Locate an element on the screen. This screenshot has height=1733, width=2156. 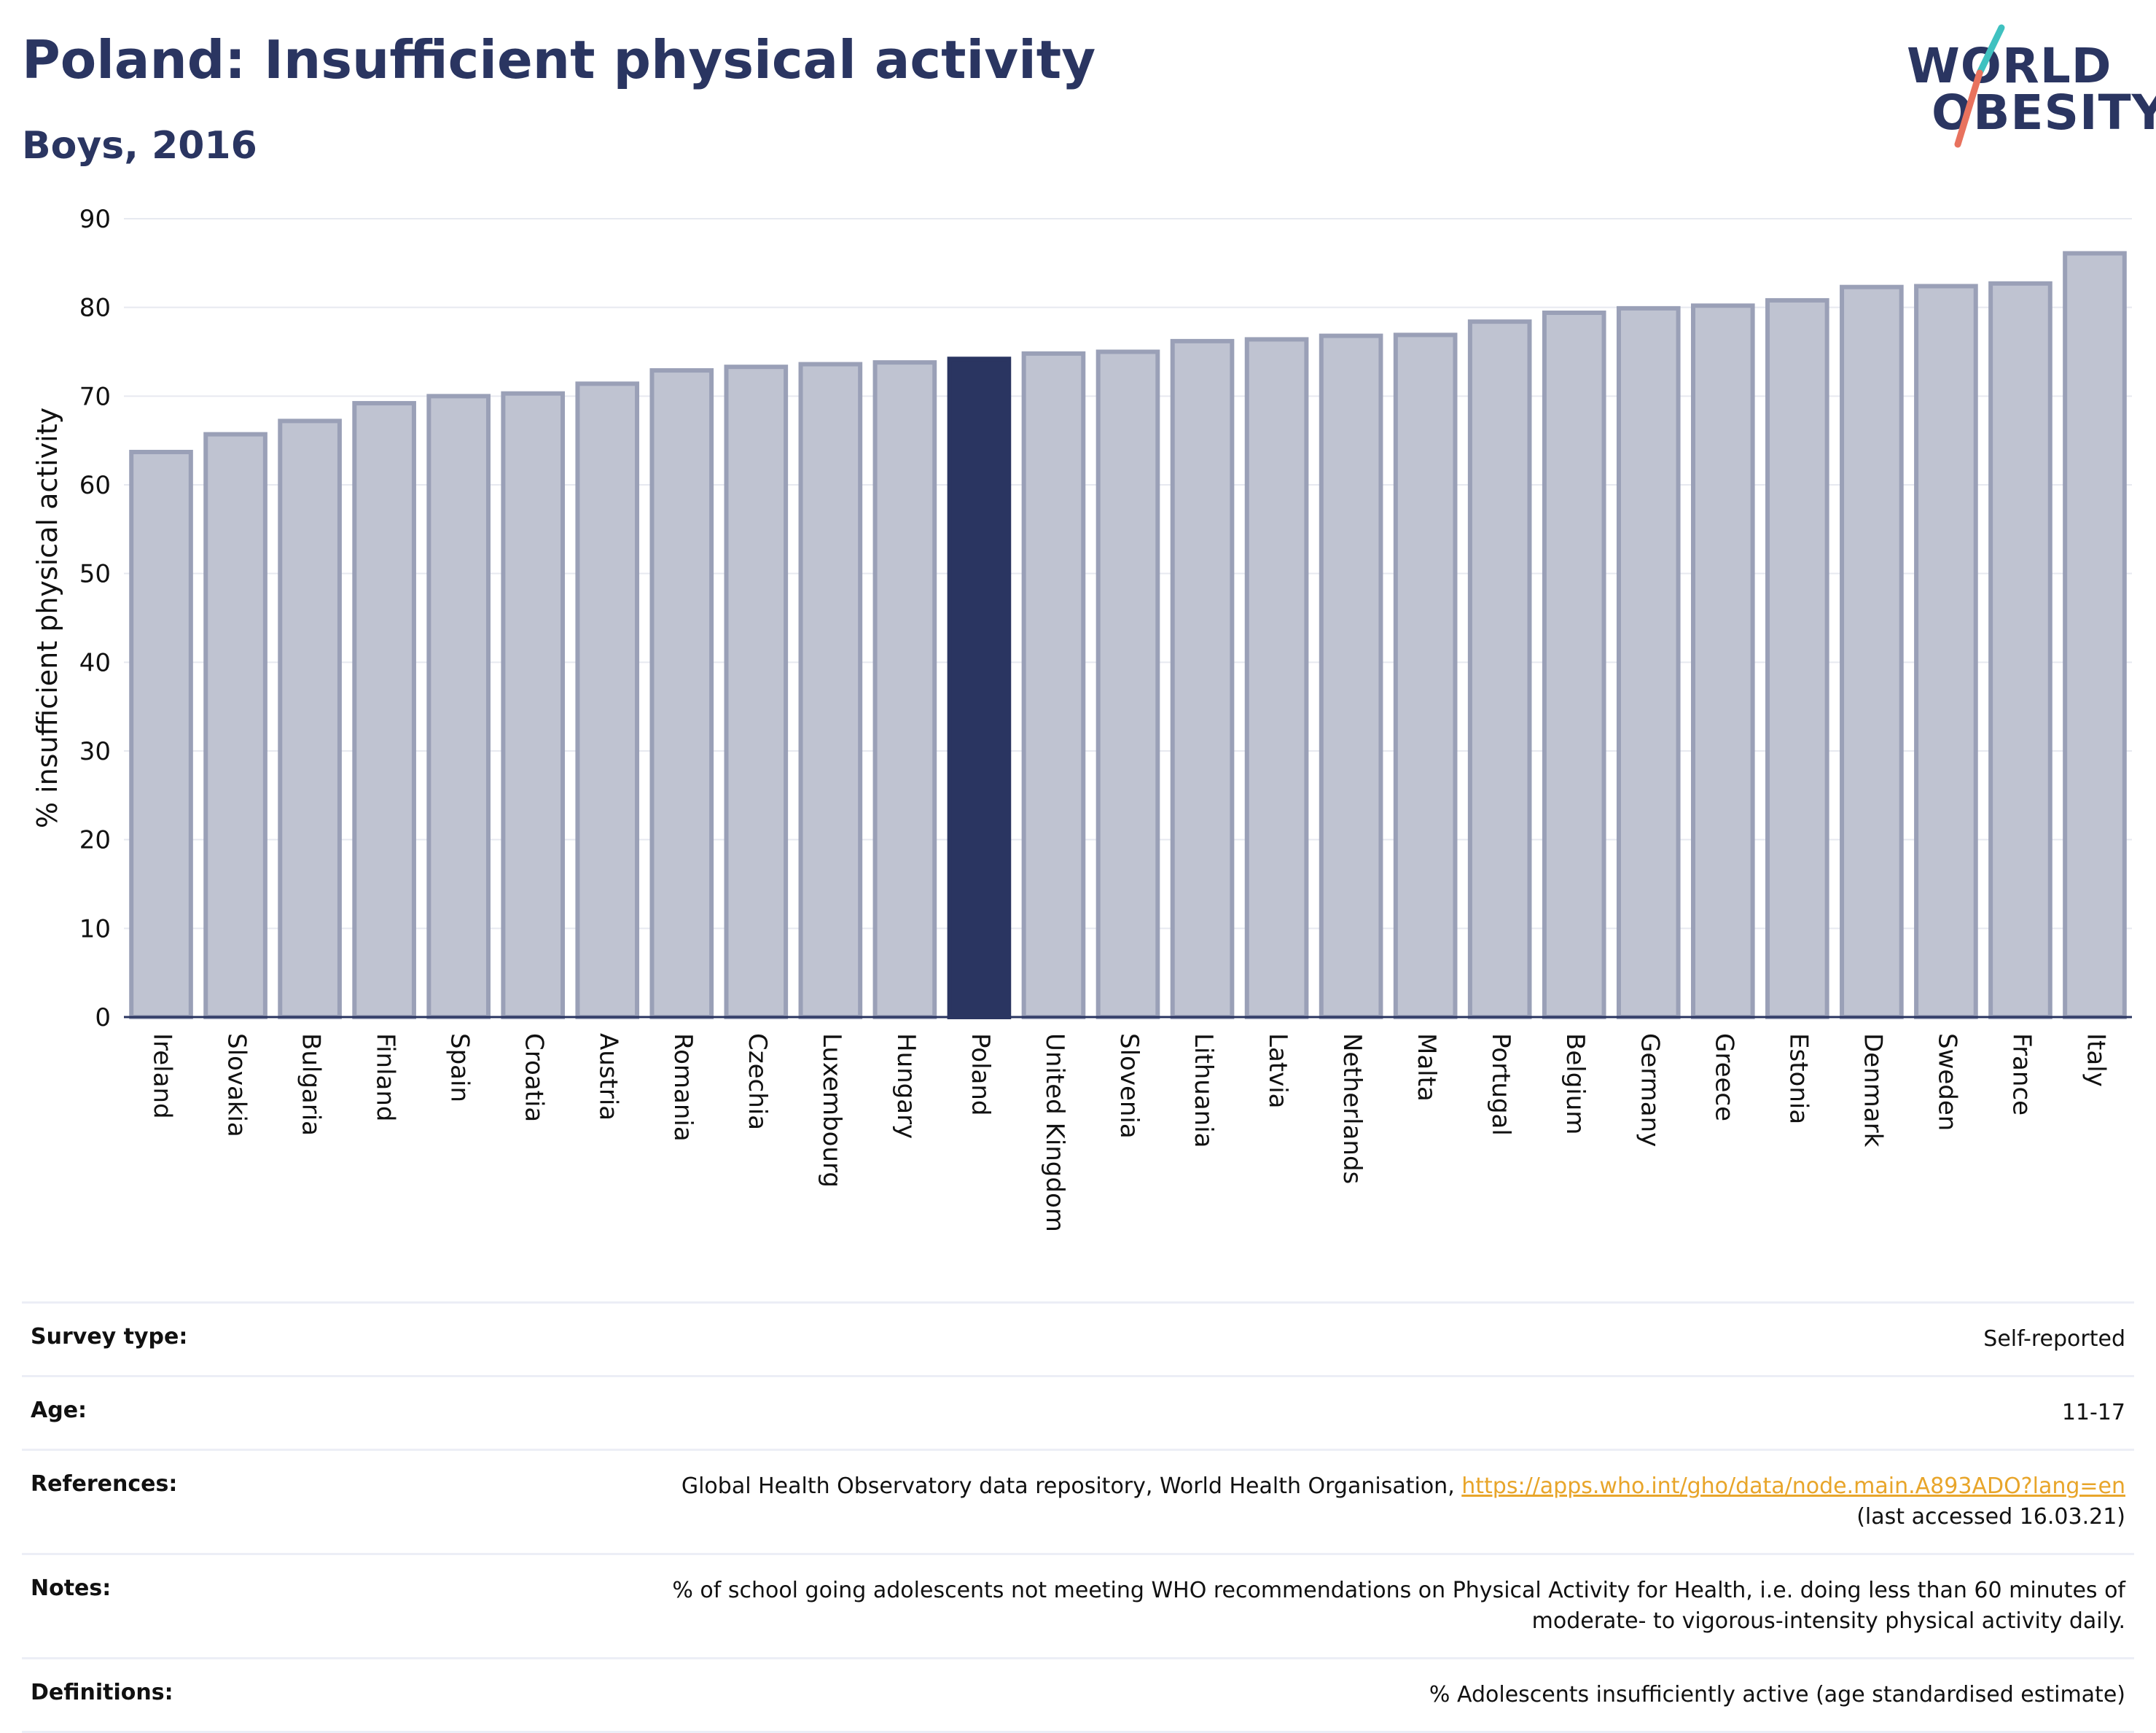
x-tick-label: Denmark is located at coordinates (1873, 1090).